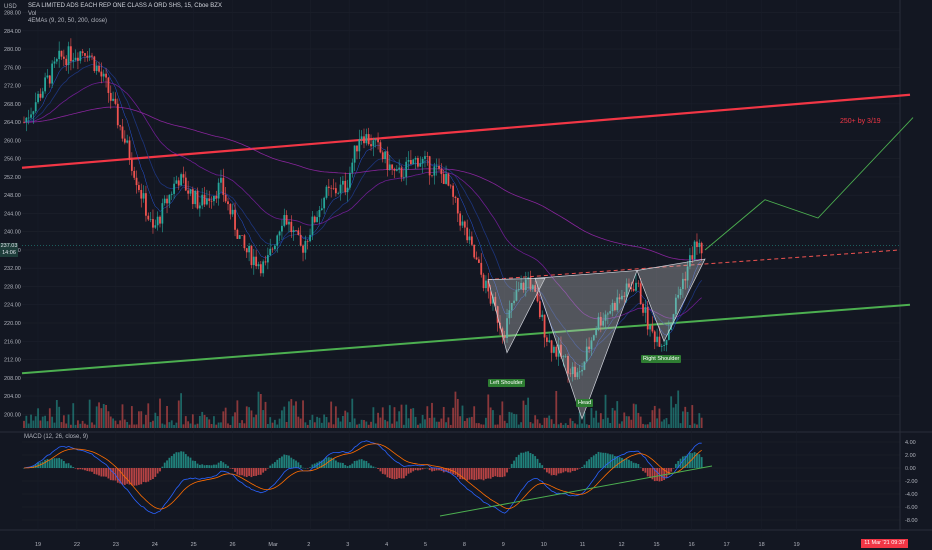 This screenshot has width=932, height=550. Describe the element at coordinates (347, 545) in the screenshot. I see `date-tick-label: 3` at that location.